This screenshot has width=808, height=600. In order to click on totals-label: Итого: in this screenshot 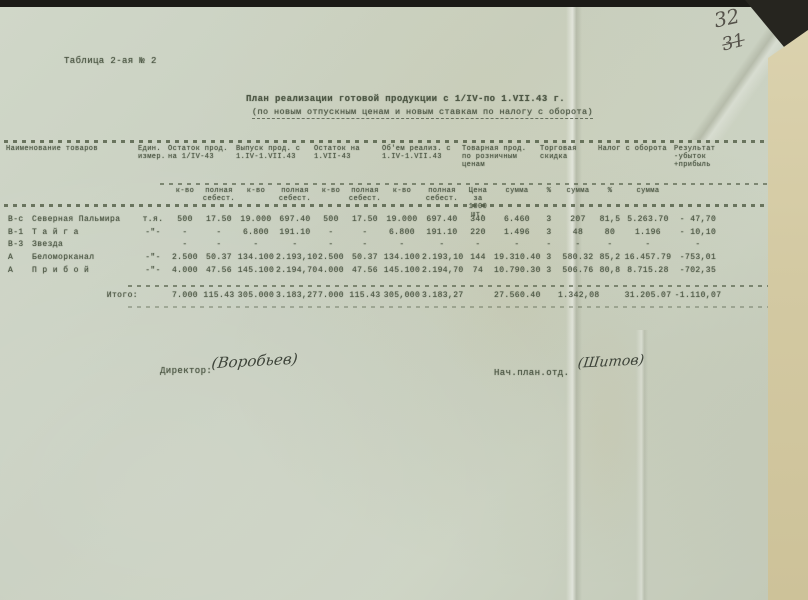, I will do `click(122, 295)`.